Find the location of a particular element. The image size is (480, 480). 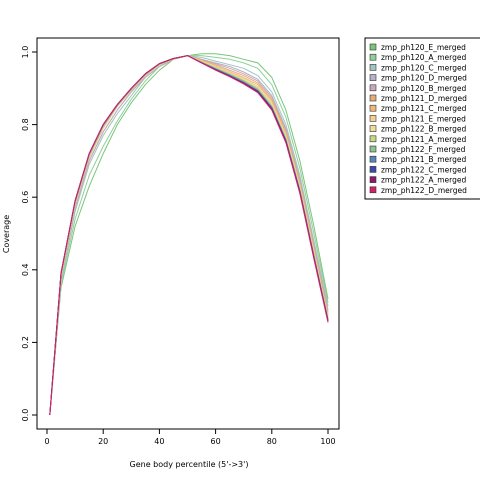

x-tick-label: 40 is located at coordinates (159, 441).